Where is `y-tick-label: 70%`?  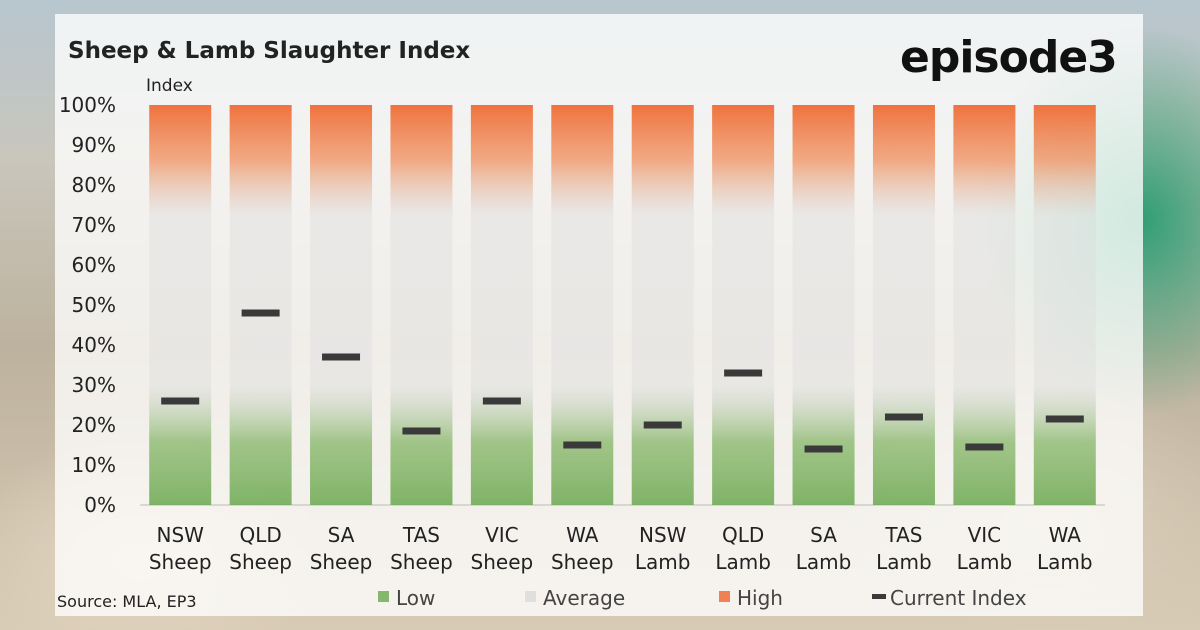
y-tick-label: 70% is located at coordinates (94, 225).